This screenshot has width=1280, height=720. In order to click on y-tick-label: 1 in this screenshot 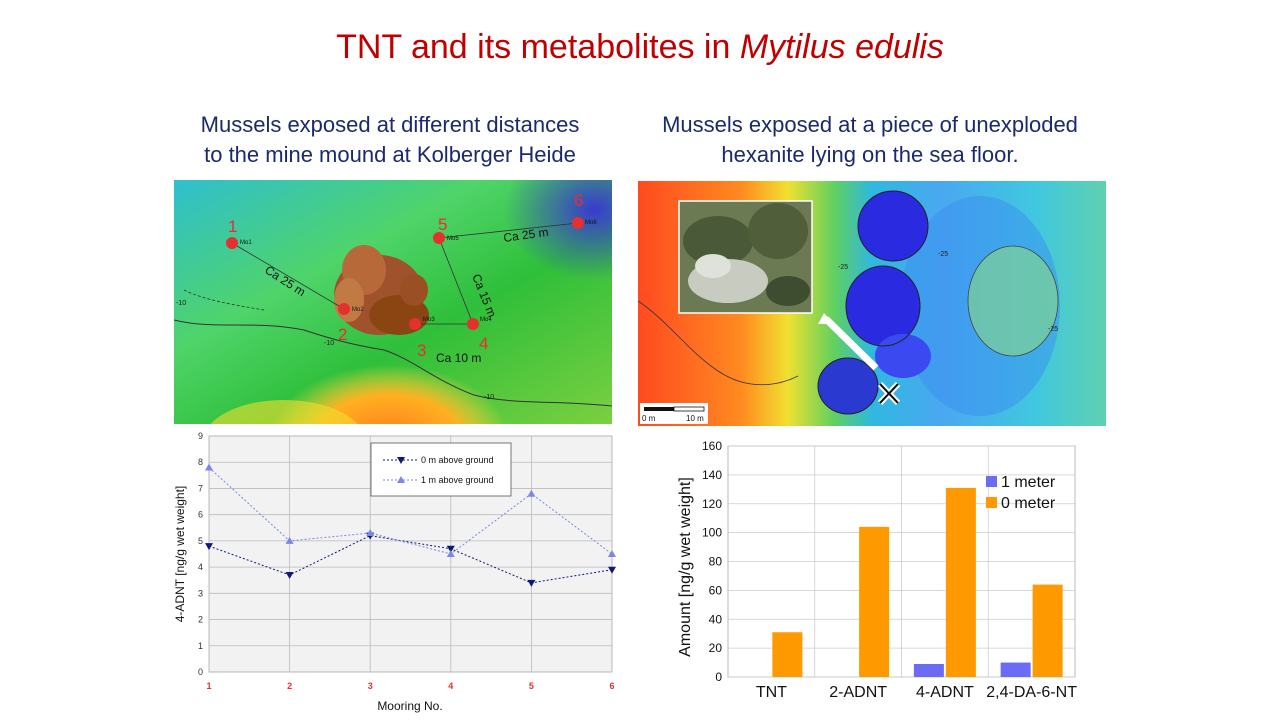, I will do `click(200, 646)`.